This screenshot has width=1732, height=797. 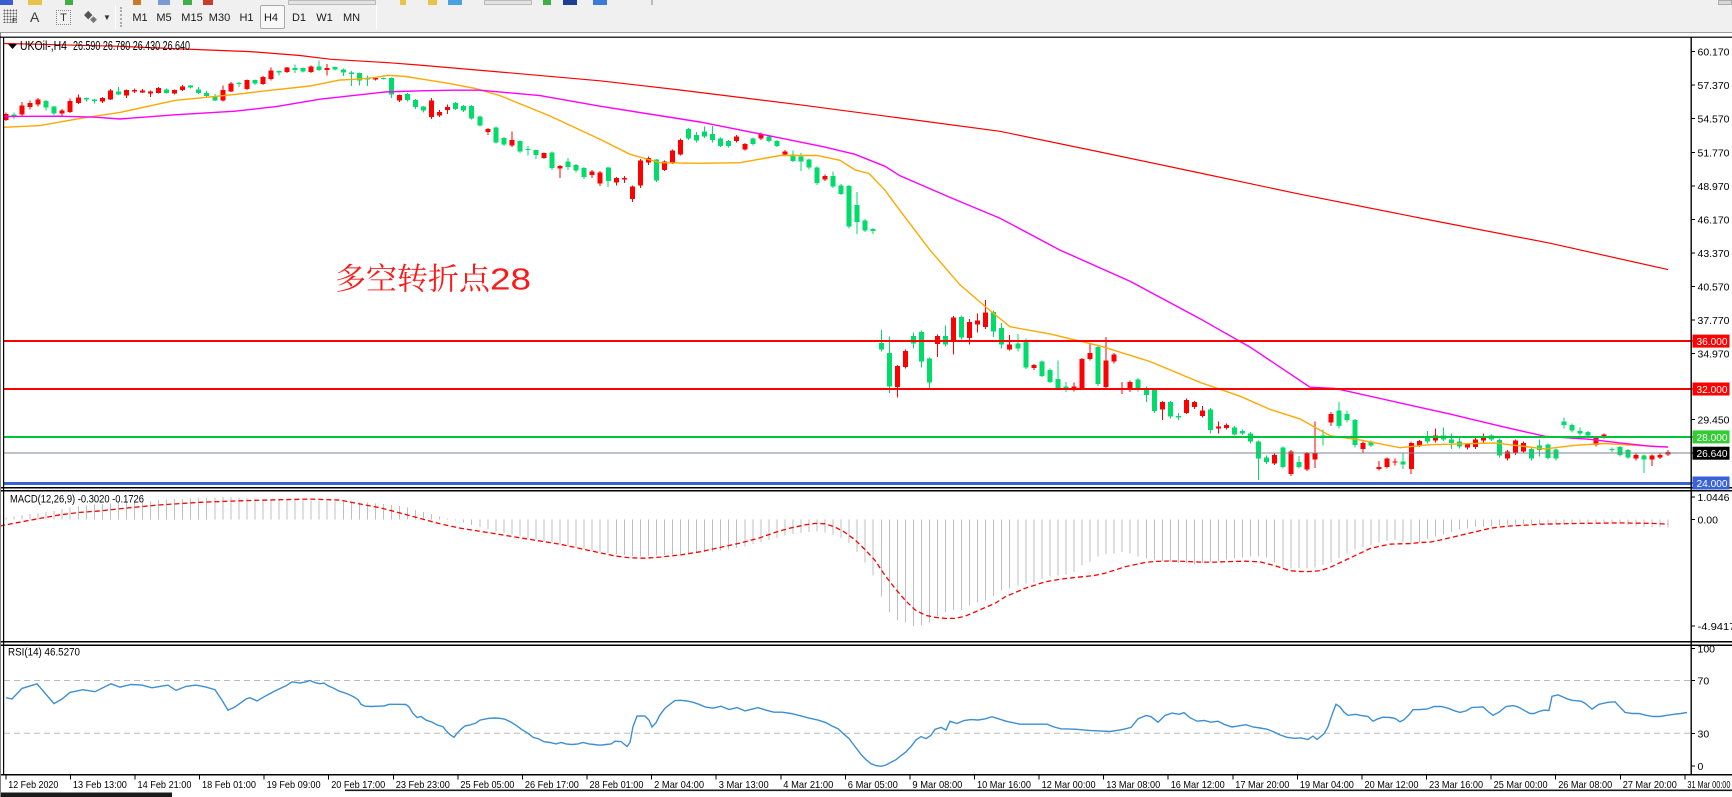 I want to click on svg-text: 13 Mar 08:00, so click(x=1133, y=785).